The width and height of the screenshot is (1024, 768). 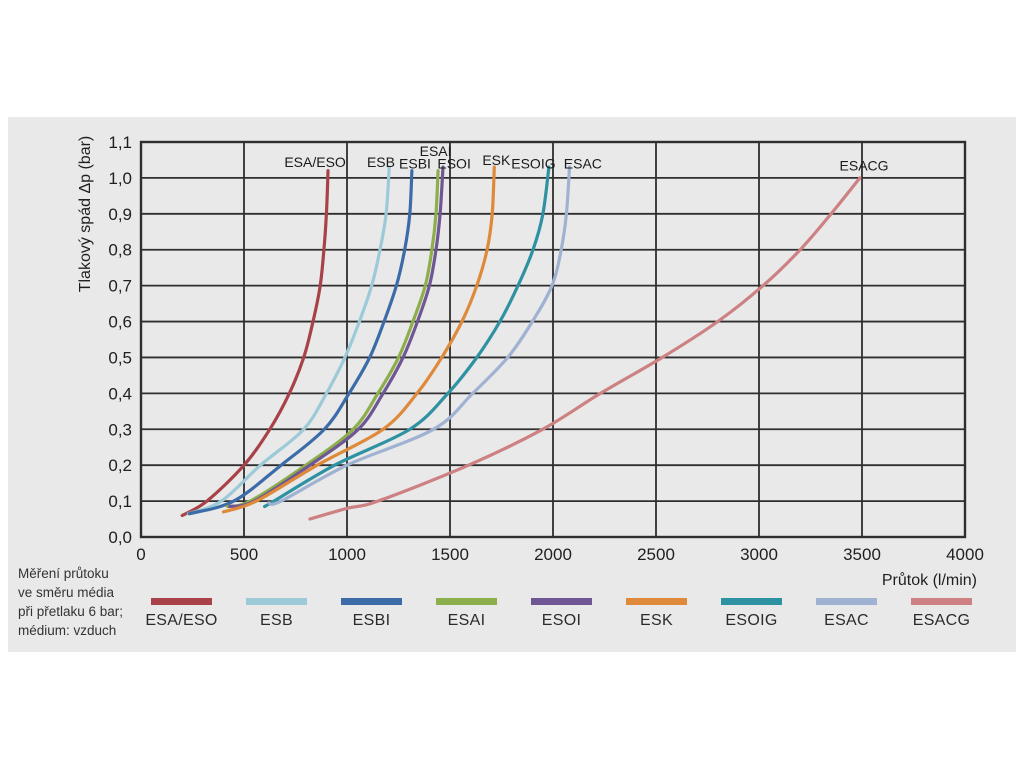 What do you see at coordinates (276, 601) in the screenshot?
I see `legend-swatch-esb` at bounding box center [276, 601].